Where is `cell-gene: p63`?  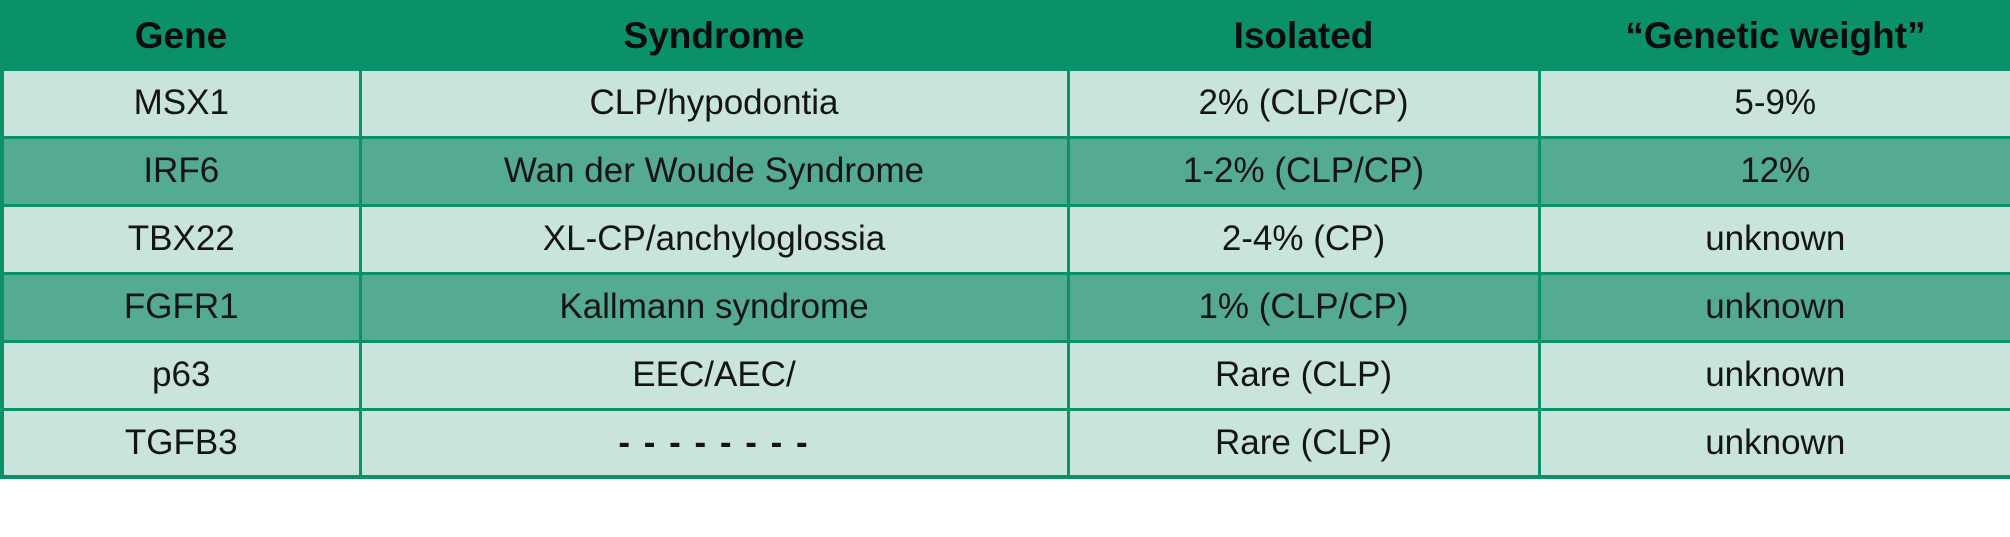 cell-gene: p63 is located at coordinates (181, 375).